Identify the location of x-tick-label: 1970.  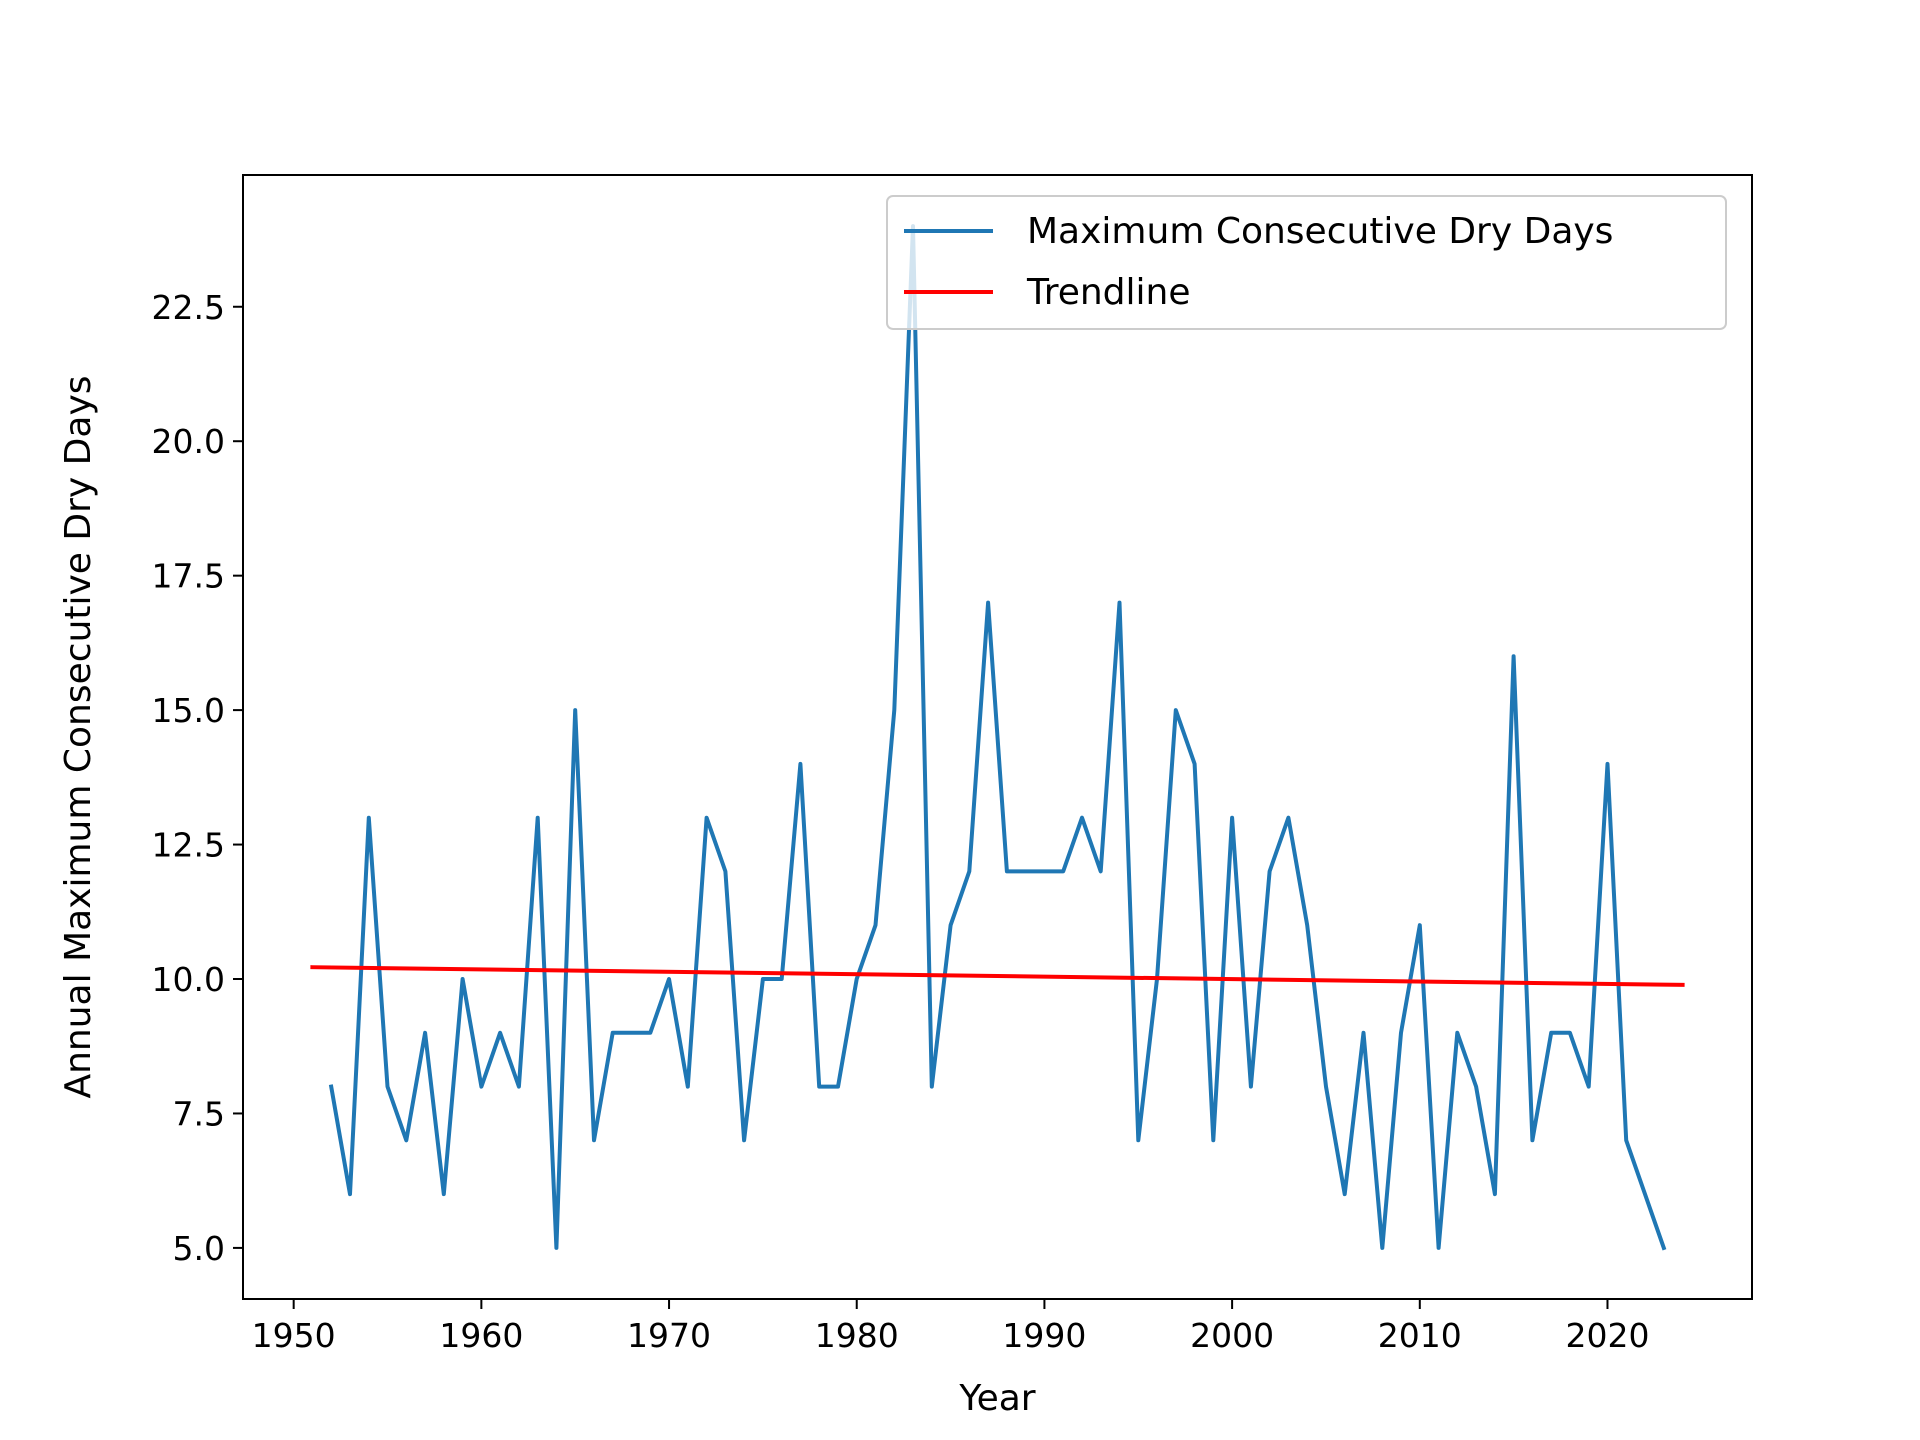
(669, 1335).